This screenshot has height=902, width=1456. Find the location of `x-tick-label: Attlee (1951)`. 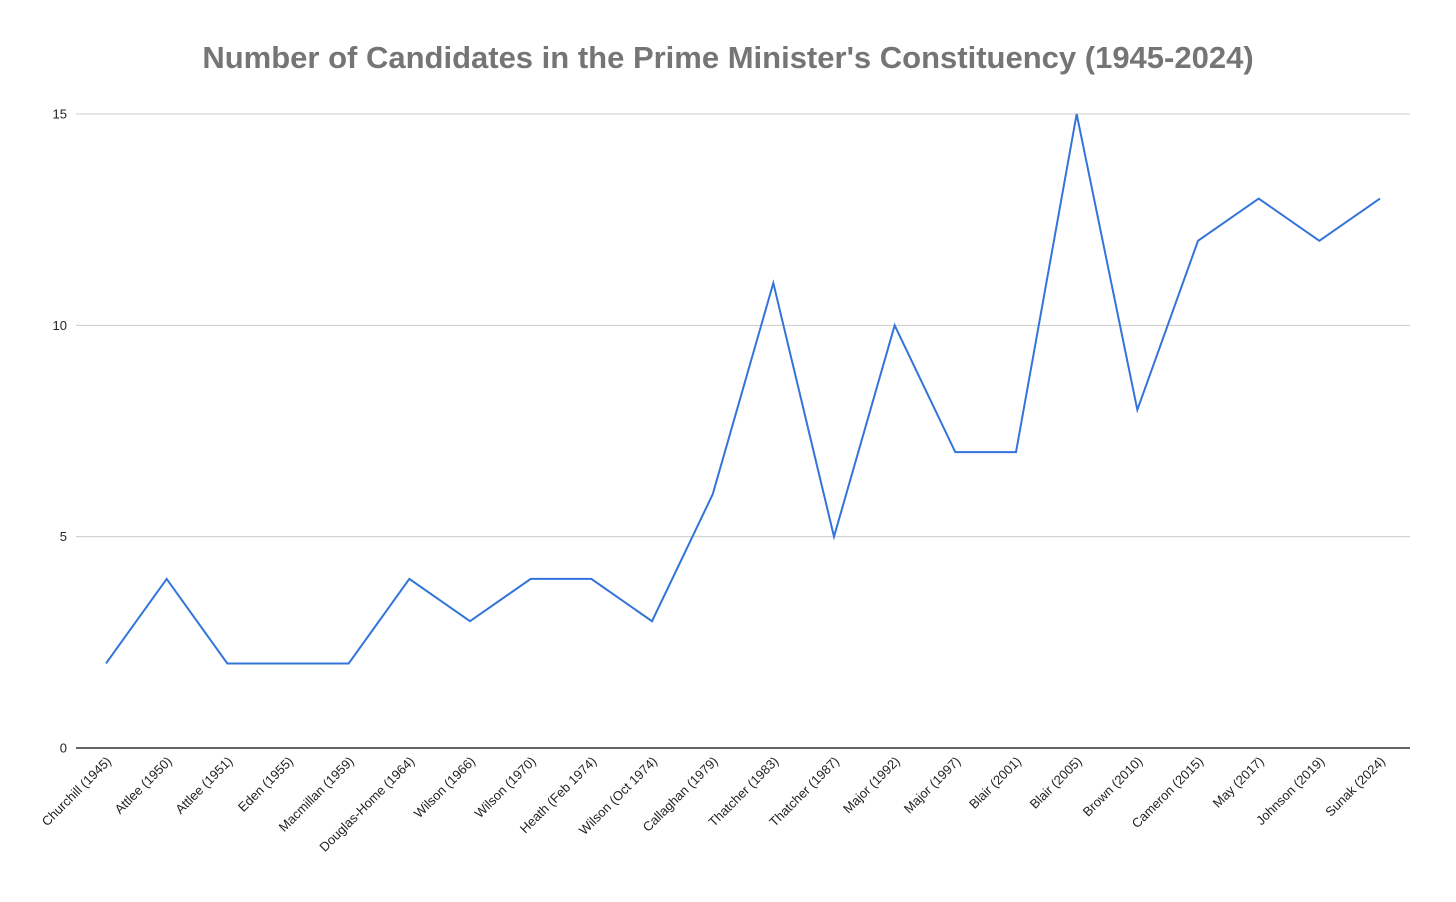

x-tick-label: Attlee (1951) is located at coordinates (203, 785).